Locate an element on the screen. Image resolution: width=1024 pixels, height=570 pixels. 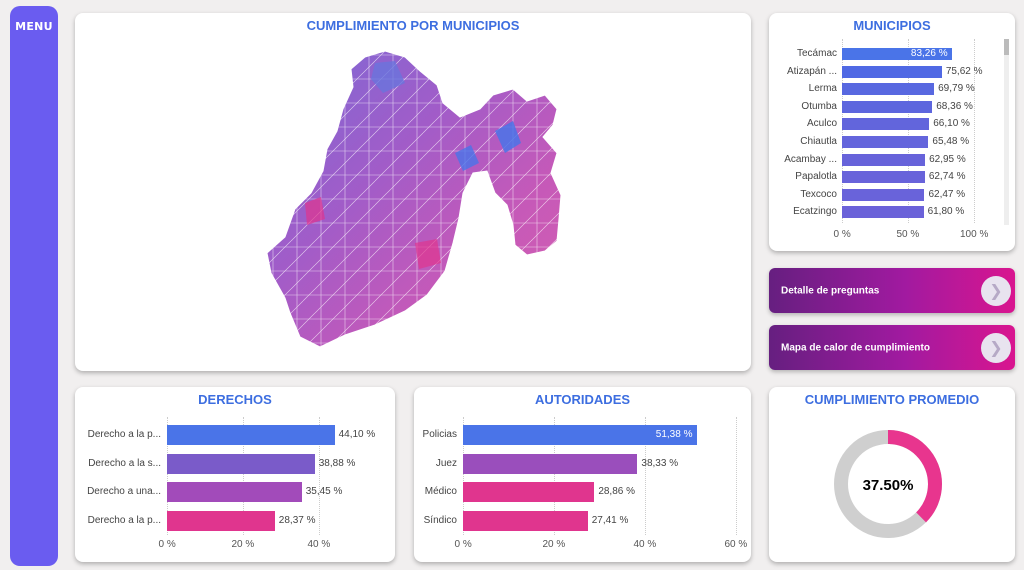
autoridades-title: AUTORIDADES is located at coordinates (582, 399).